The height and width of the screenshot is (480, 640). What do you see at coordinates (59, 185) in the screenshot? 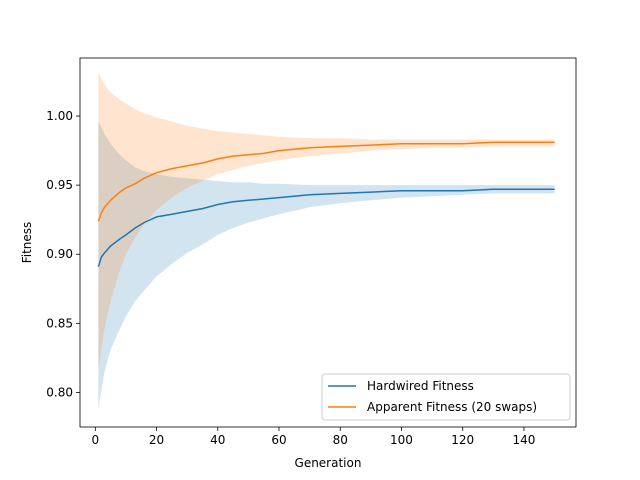
I see `y-tick-label: 0.95` at bounding box center [59, 185].